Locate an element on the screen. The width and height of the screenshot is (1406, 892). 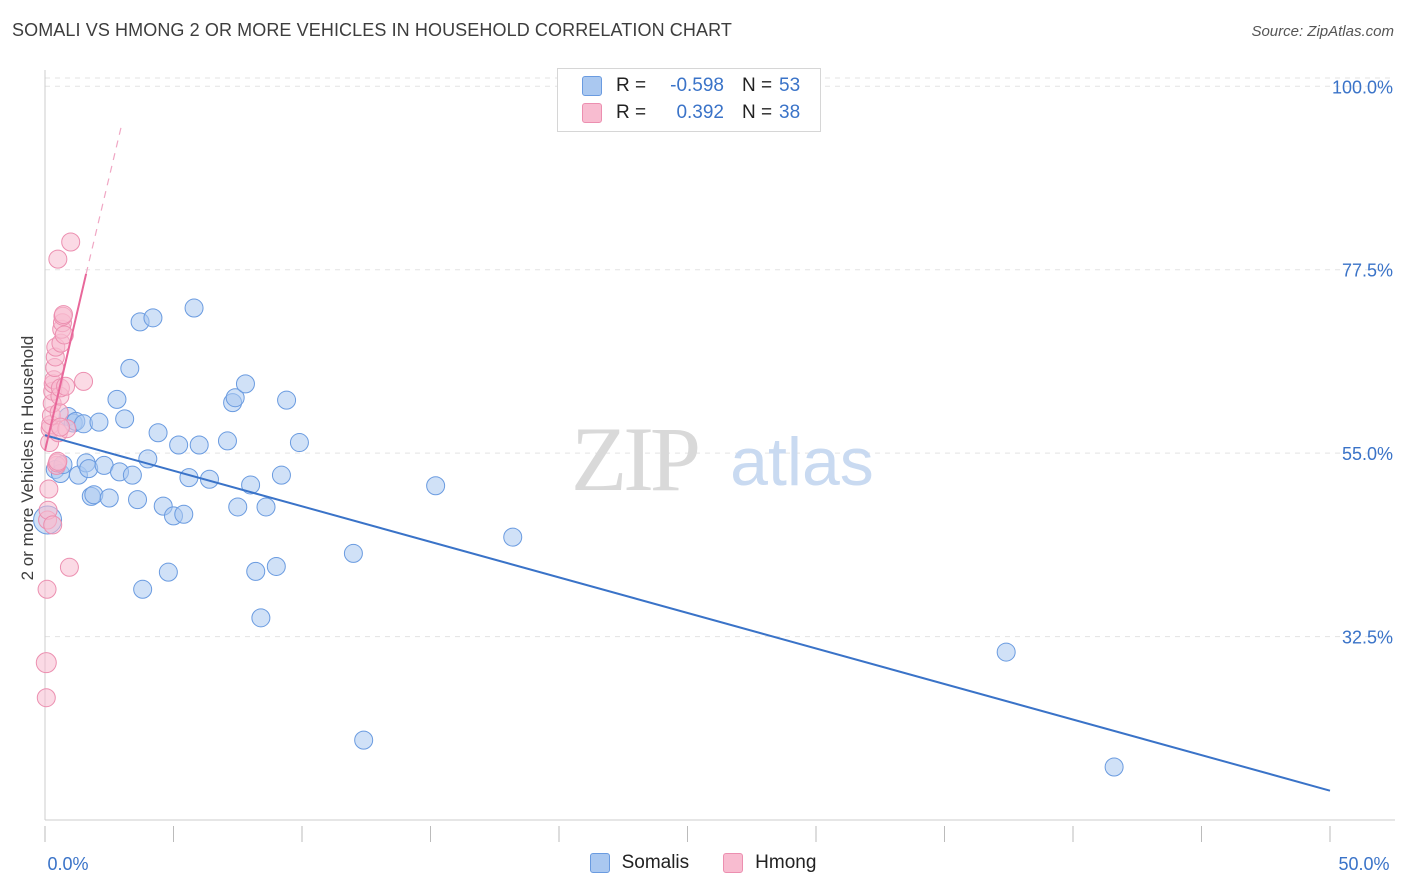
source-label: Source: ZipAtlas.com is located at coordinates (1322, 31).